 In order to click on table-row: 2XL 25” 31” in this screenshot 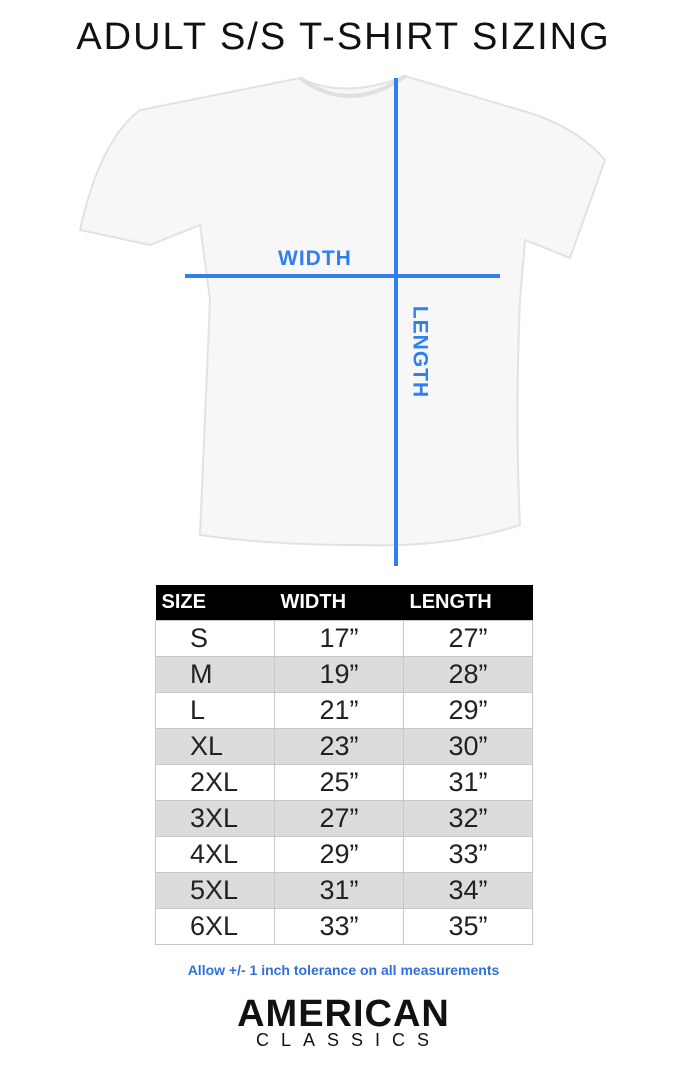, I will do `click(344, 782)`.